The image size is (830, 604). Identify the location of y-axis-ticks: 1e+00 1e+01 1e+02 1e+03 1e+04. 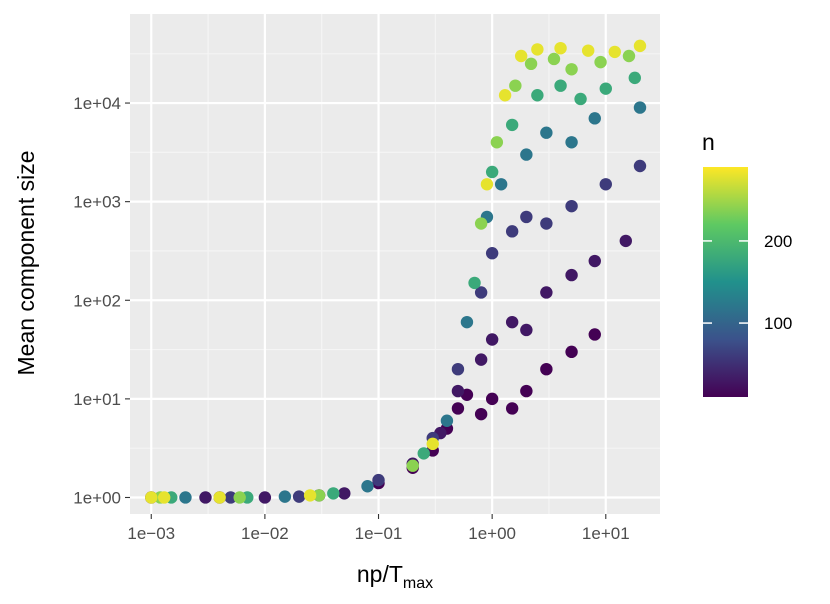
(101, 300).